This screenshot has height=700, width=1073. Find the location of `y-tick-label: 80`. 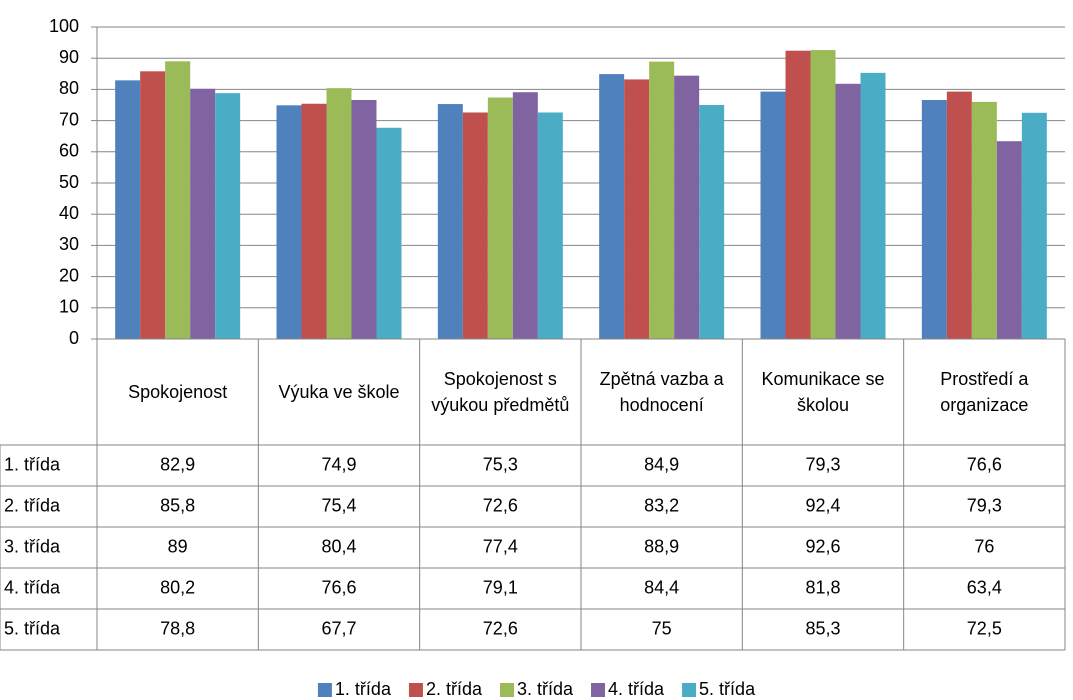

y-tick-label: 80 is located at coordinates (69, 88).